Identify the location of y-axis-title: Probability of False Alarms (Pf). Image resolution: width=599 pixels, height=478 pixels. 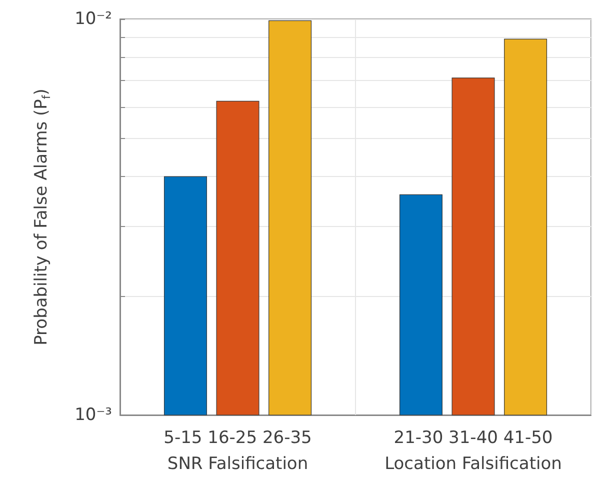
(42, 217).